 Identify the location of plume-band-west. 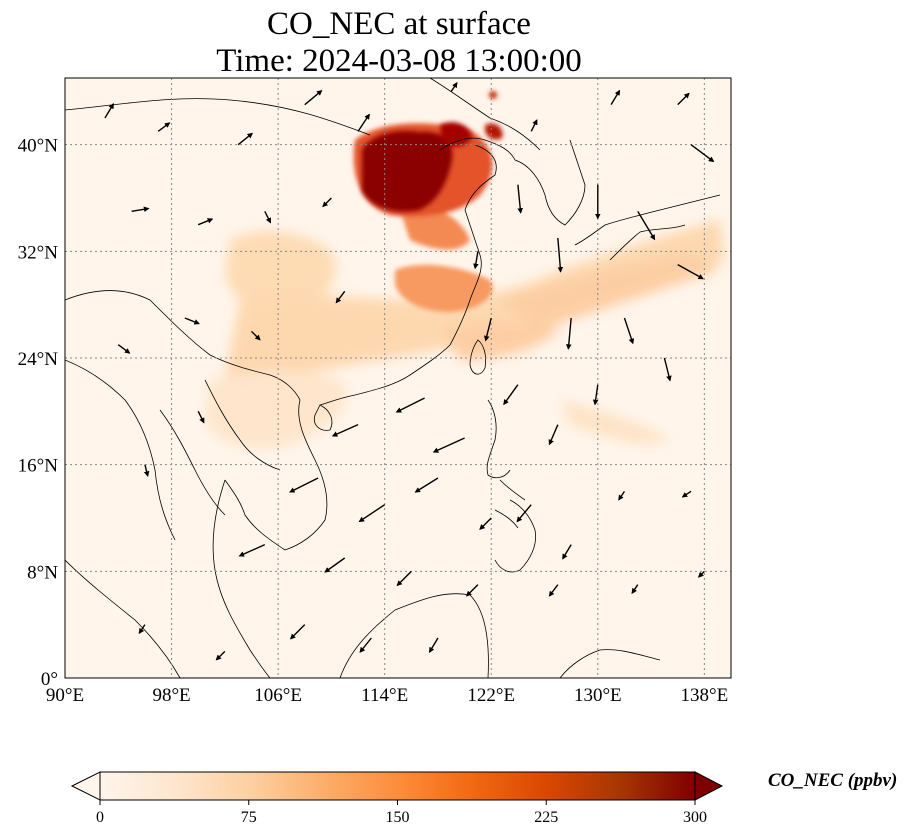
(280, 272).